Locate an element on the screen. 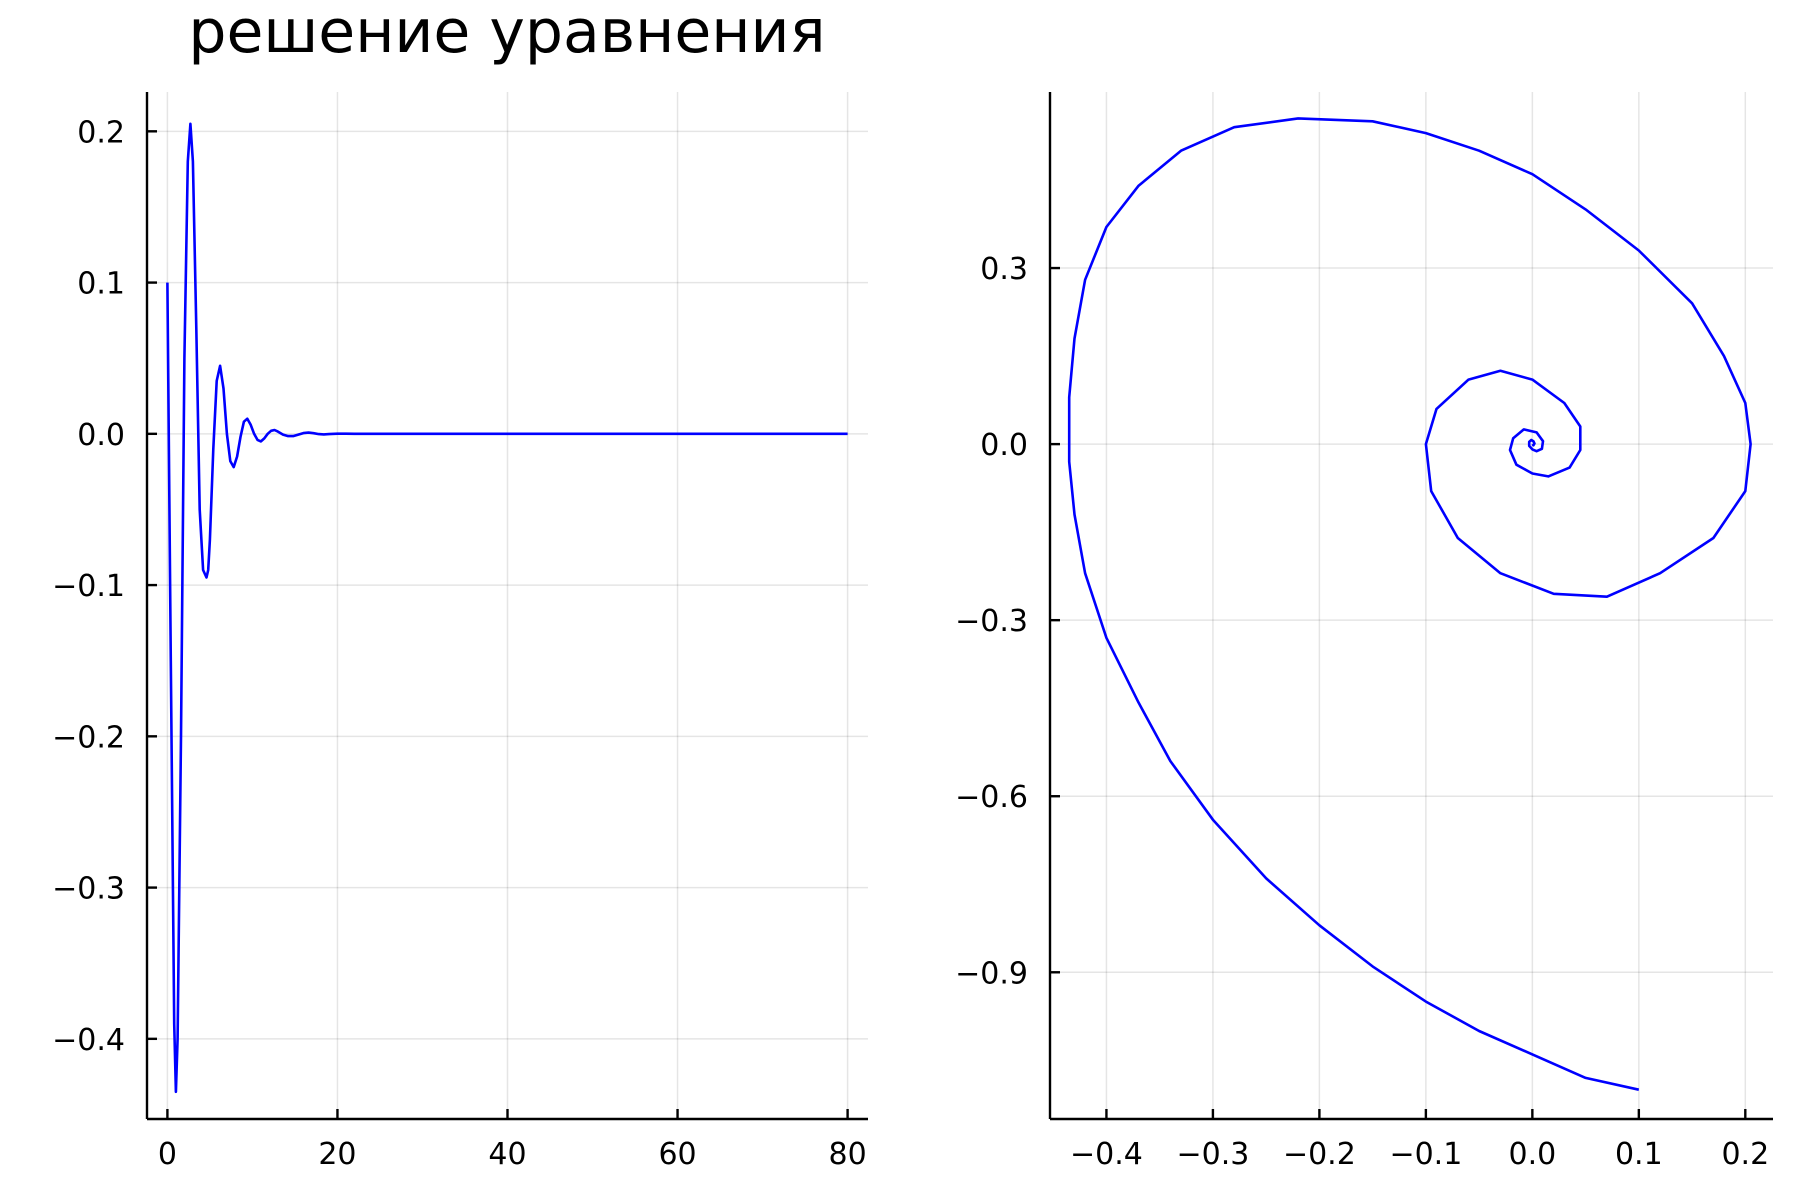 The width and height of the screenshot is (1800, 1200). y-tick-label: 0.2 is located at coordinates (101, 132).